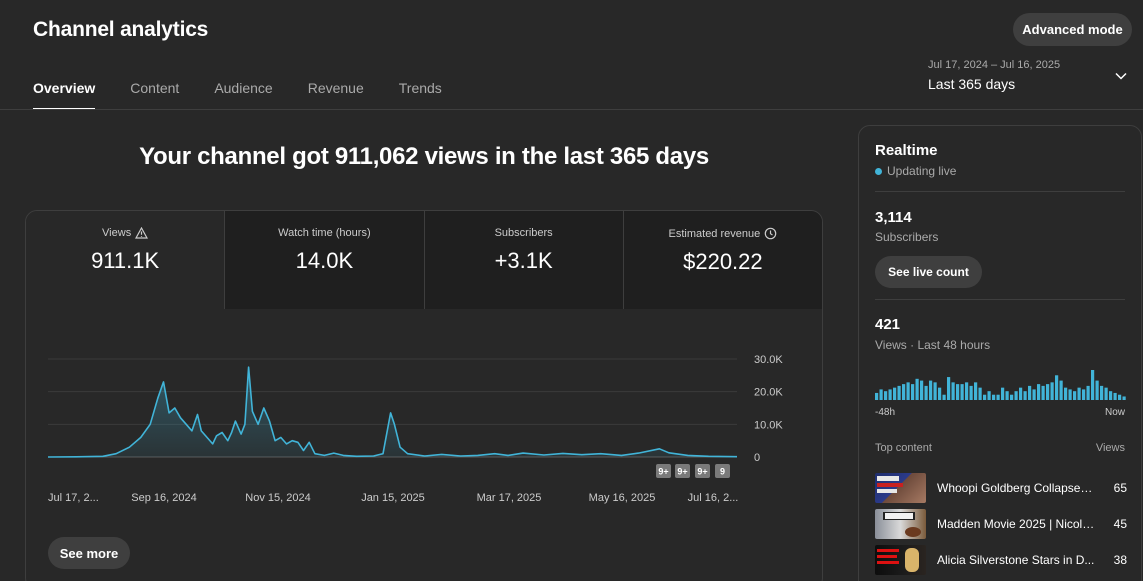 Image resolution: width=1143 pixels, height=581 pixels. Describe the element at coordinates (878, 171) in the screenshot. I see `live-dot-icon` at that location.